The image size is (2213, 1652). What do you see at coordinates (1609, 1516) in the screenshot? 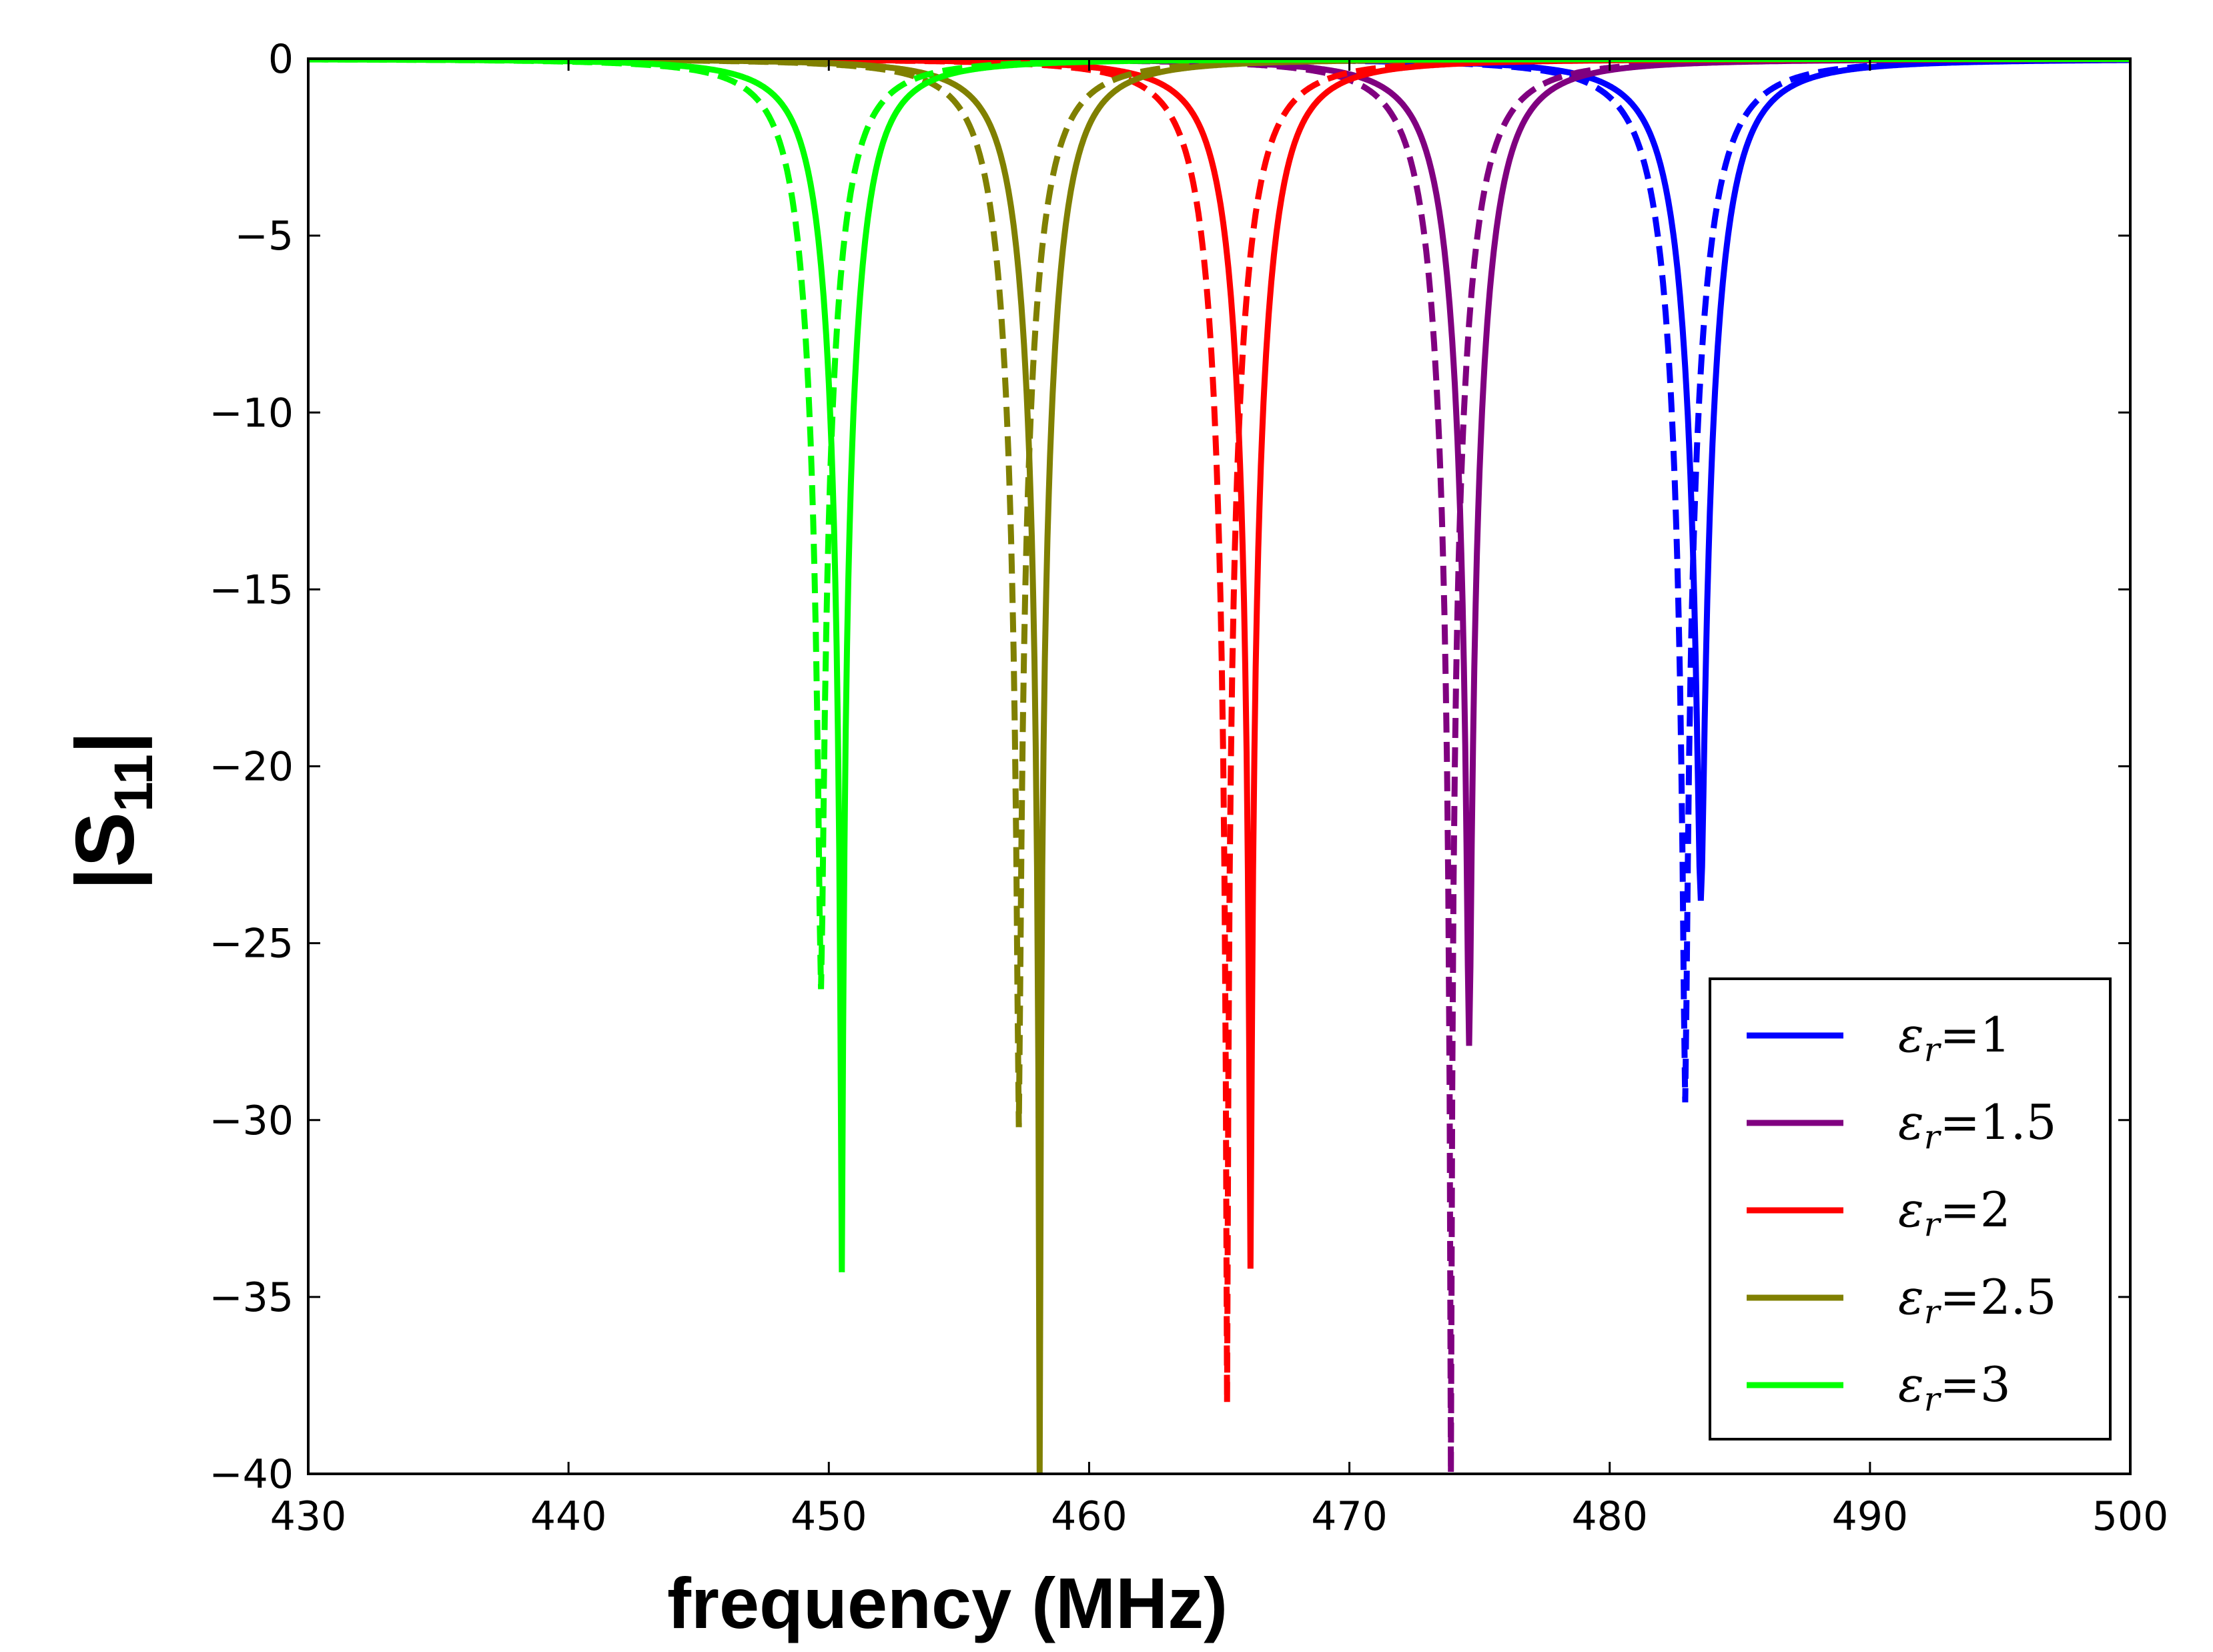
I see `x-tick-label: 480` at bounding box center [1609, 1516].